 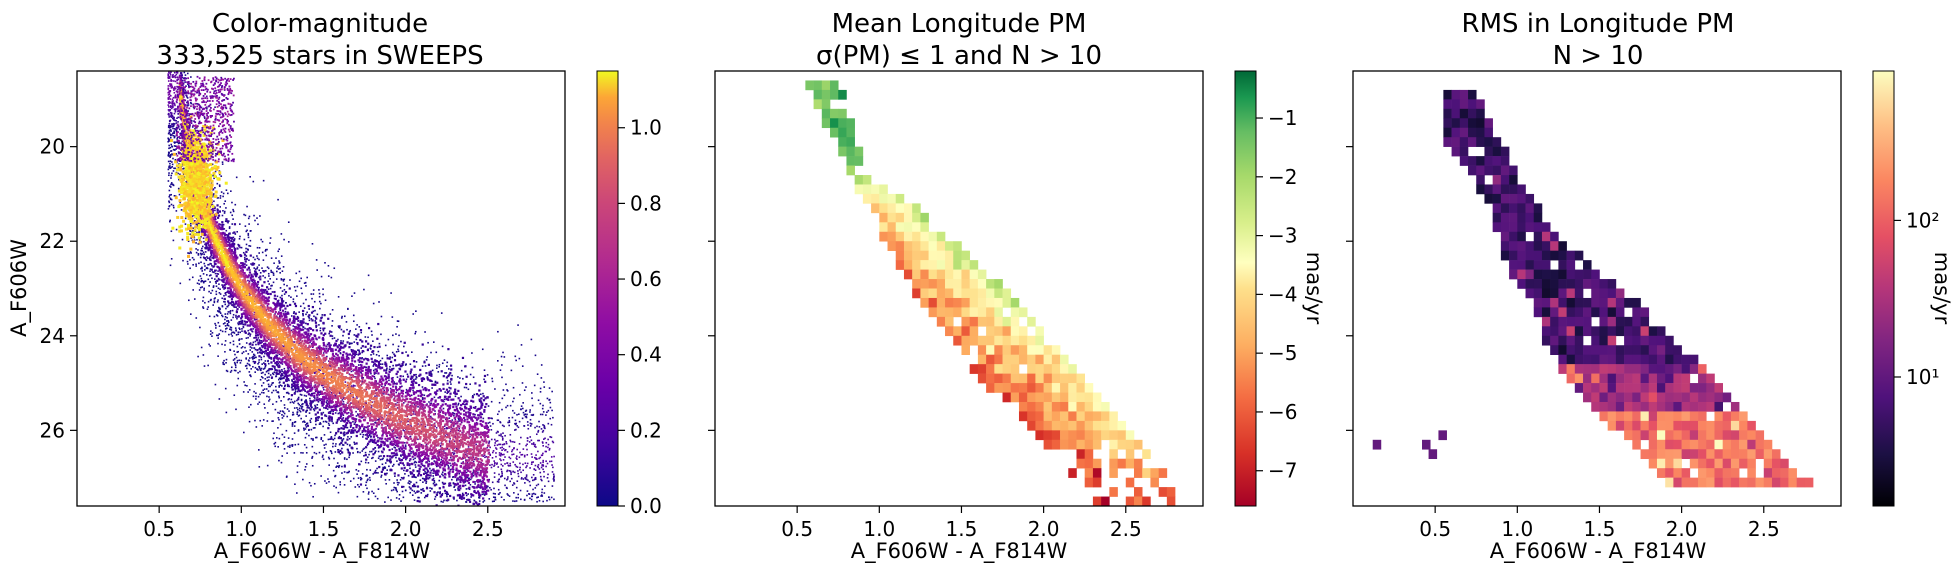 What do you see at coordinates (1598, 551) in the screenshot?
I see `panel3-x-axis-label: A_F606W - A_F814W` at bounding box center [1598, 551].